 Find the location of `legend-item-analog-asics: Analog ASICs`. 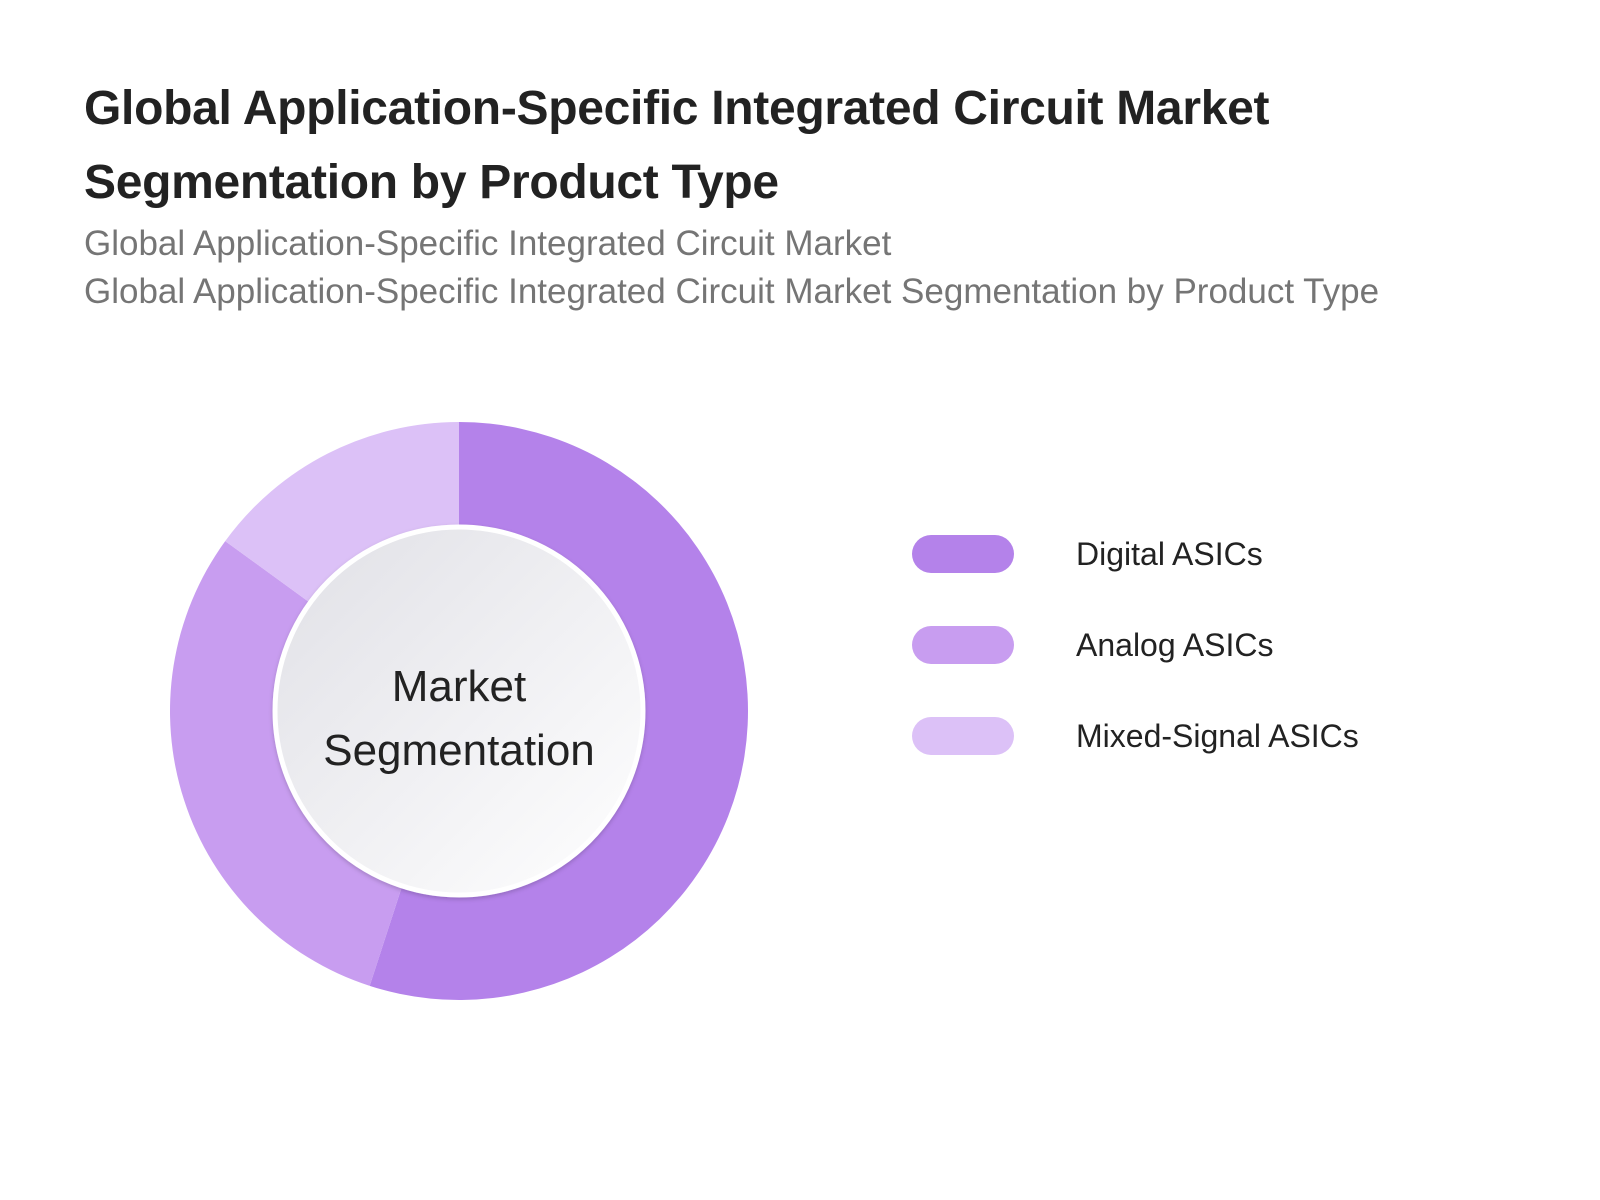

legend-item-analog-asics: Analog ASICs is located at coordinates (1212, 646).